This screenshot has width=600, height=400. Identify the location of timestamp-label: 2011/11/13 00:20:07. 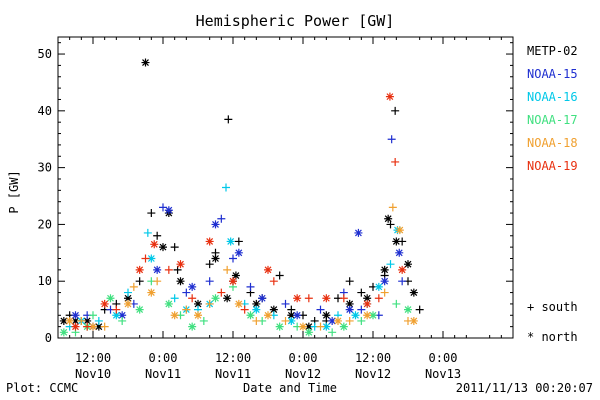
(524, 388).